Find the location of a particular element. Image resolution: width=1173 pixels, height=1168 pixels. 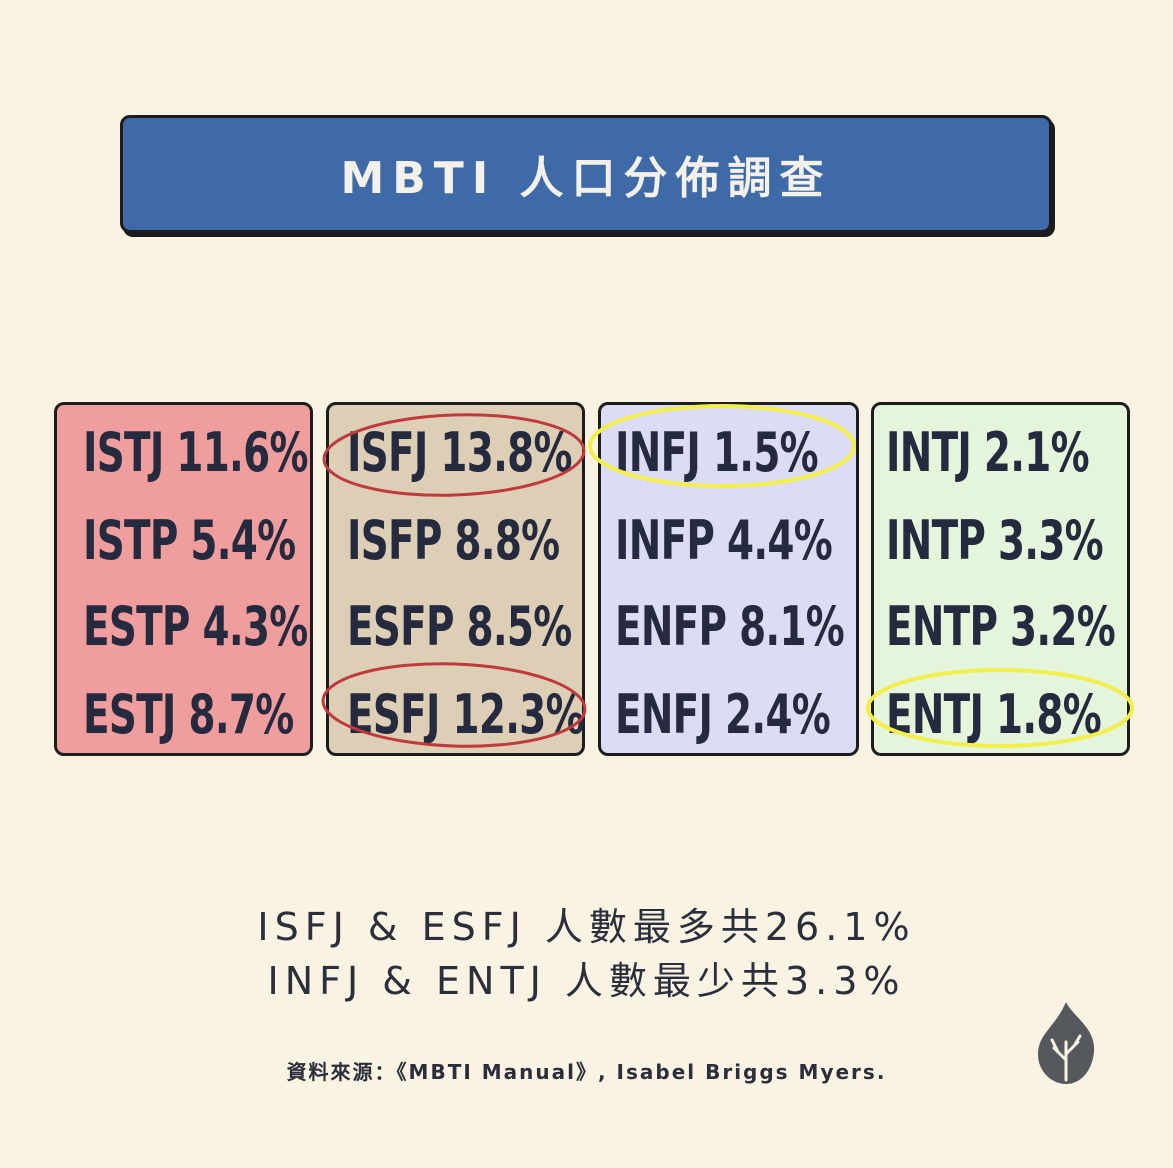

title-banner: MBTI 人口分佈調查 is located at coordinates (586, 174).